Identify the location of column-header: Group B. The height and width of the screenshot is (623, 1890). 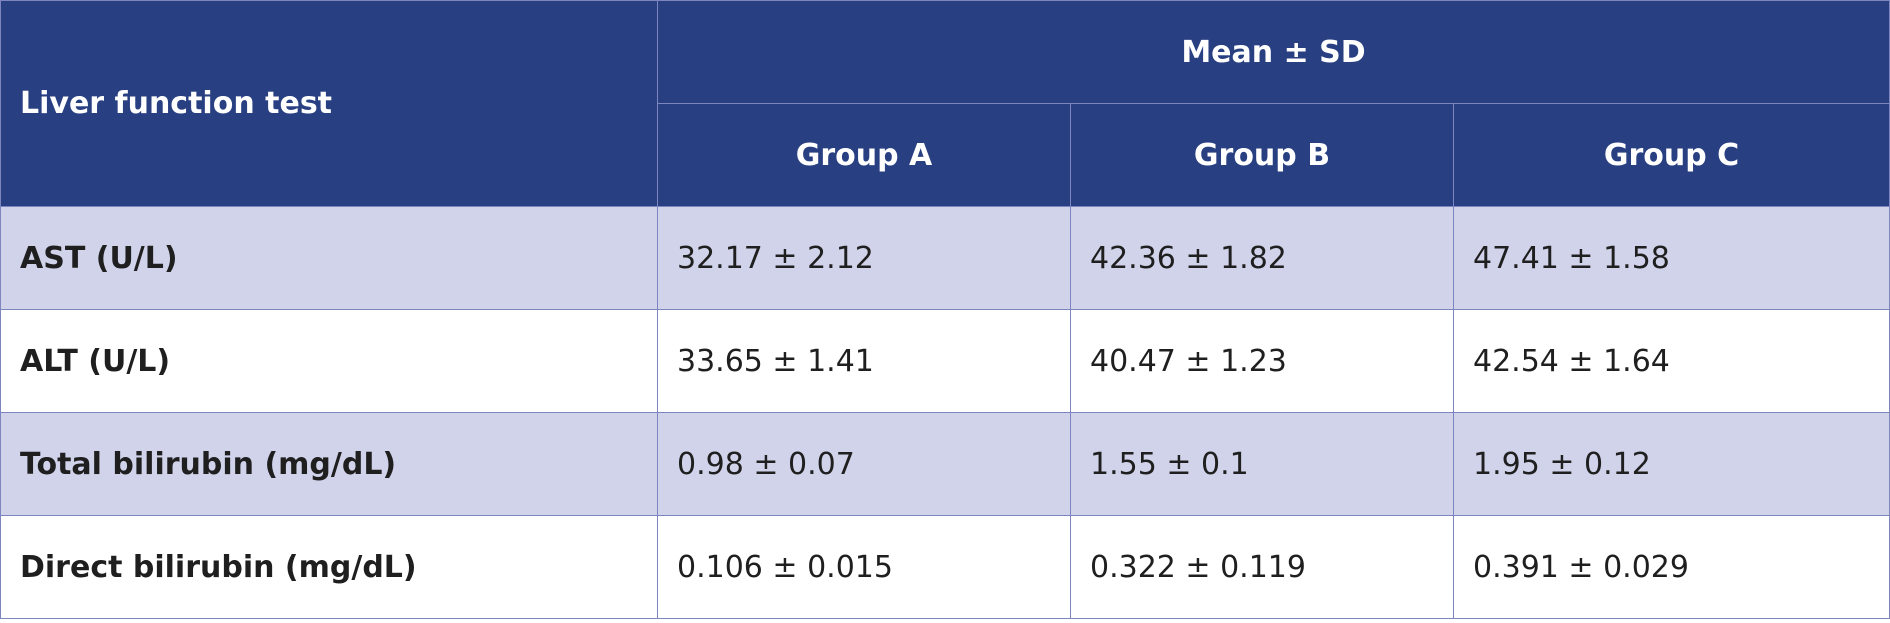
(1262, 155).